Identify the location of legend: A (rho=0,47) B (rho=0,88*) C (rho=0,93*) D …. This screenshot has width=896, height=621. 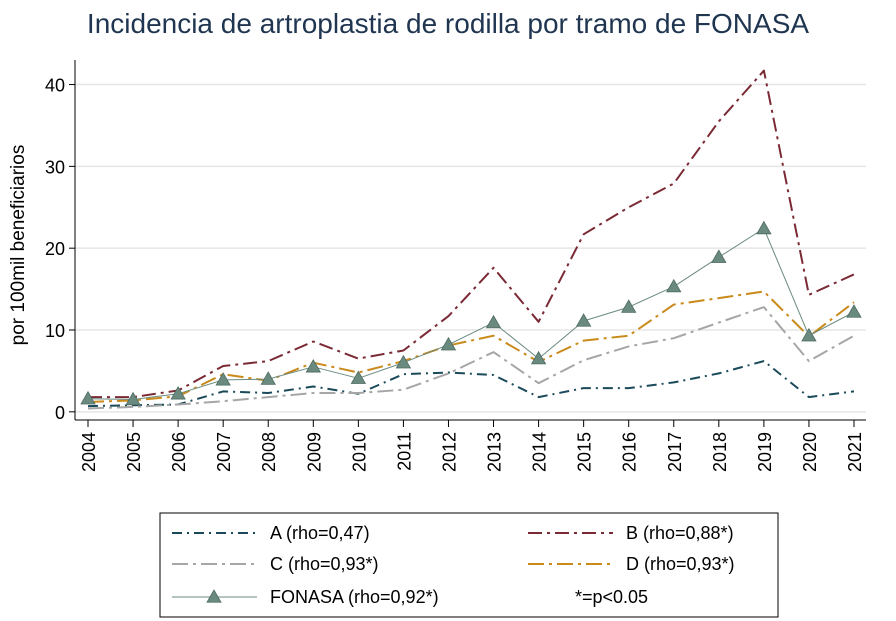
(469, 565).